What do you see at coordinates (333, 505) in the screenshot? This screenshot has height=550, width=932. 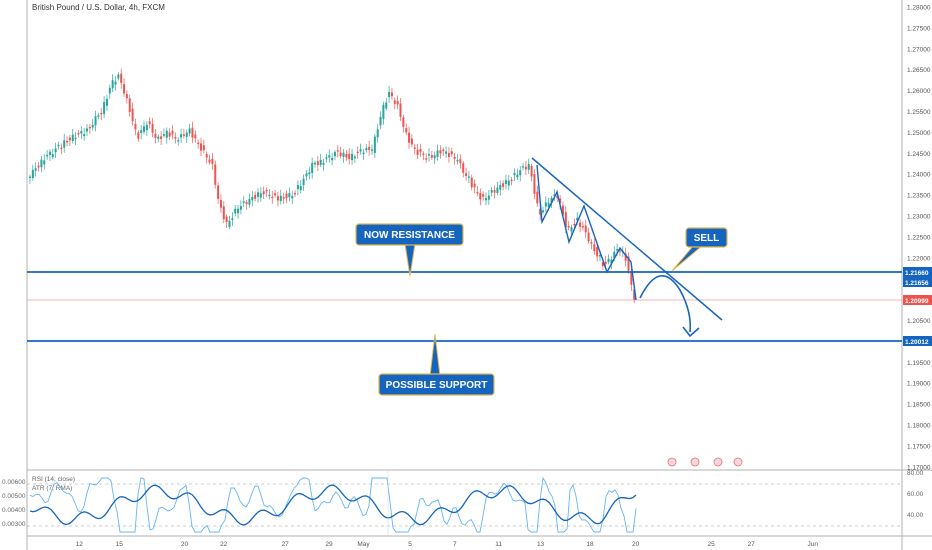 I see `atr-line` at bounding box center [333, 505].